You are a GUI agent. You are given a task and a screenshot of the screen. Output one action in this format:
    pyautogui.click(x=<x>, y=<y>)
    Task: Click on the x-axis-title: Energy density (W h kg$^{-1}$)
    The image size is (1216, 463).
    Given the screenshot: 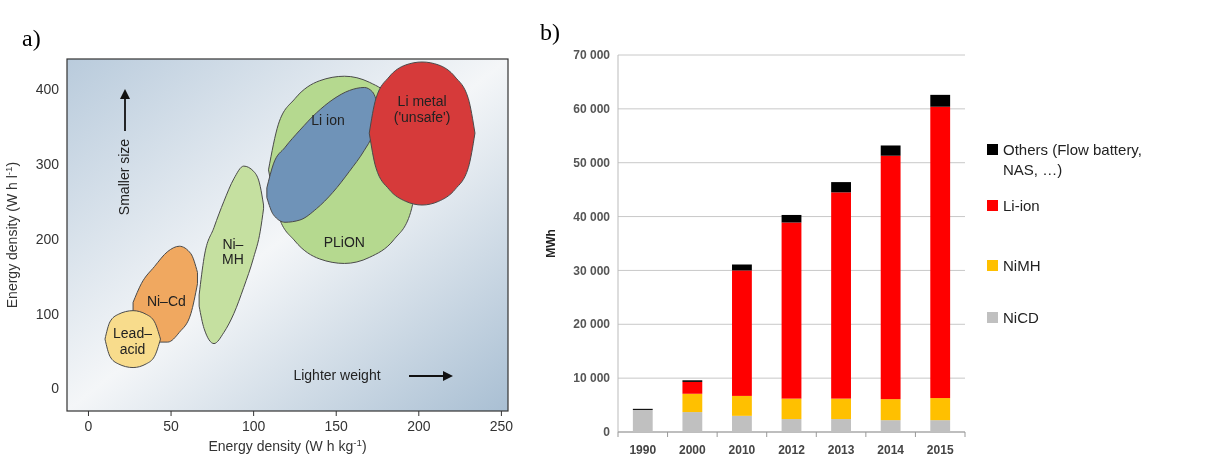 What is the action you would take?
    pyautogui.click(x=287, y=445)
    